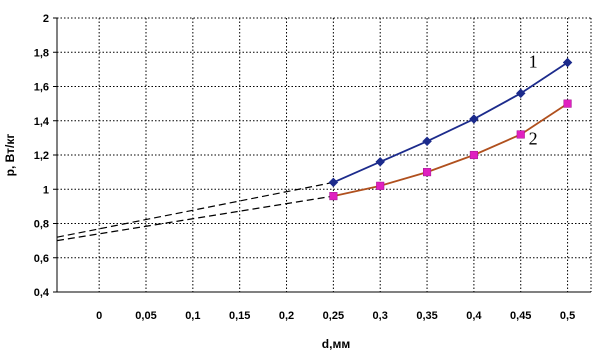 The width and height of the screenshot is (600, 351). Describe the element at coordinates (533, 62) in the screenshot. I see `series-label-1: 1` at that location.